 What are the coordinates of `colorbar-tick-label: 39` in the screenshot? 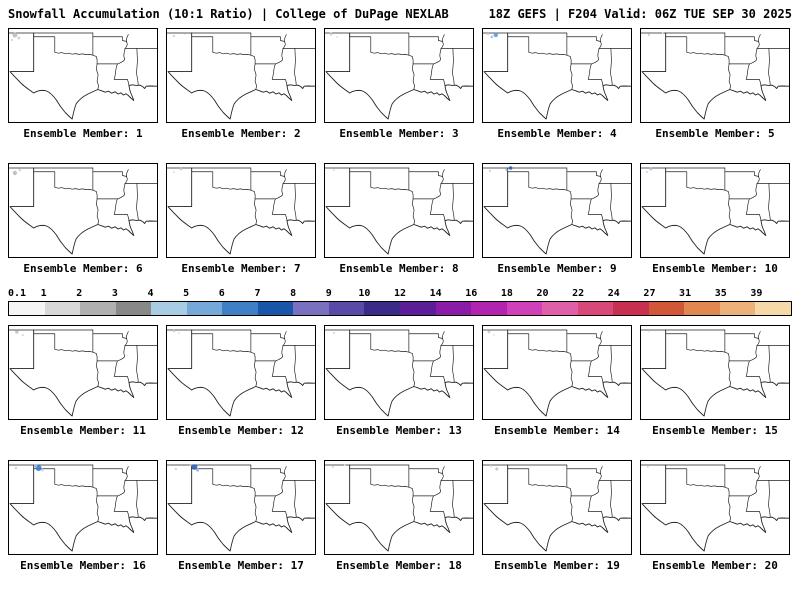 It's located at (756, 293).